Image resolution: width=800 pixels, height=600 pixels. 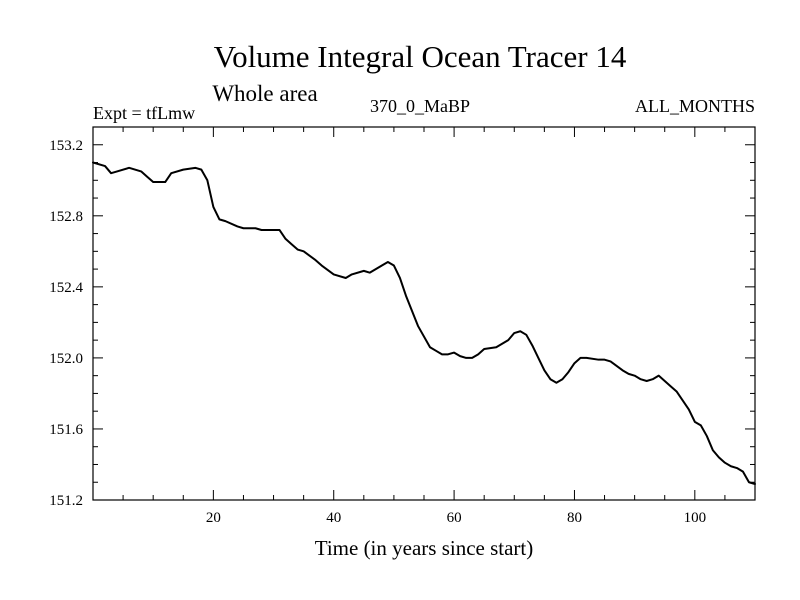 What do you see at coordinates (66, 146) in the screenshot?
I see `y-tick-label: 153.2` at bounding box center [66, 146].